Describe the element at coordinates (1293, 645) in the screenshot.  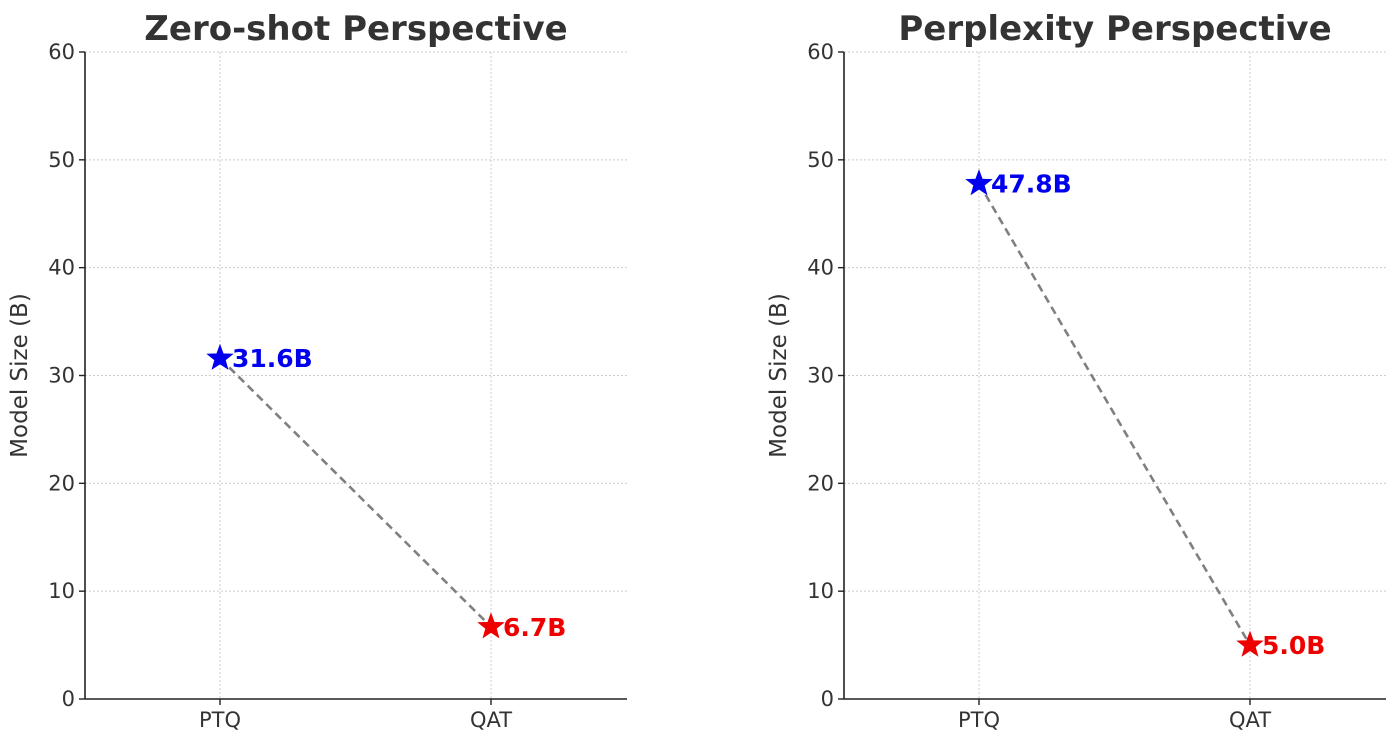
I see `data-label: 5.0B` at that location.